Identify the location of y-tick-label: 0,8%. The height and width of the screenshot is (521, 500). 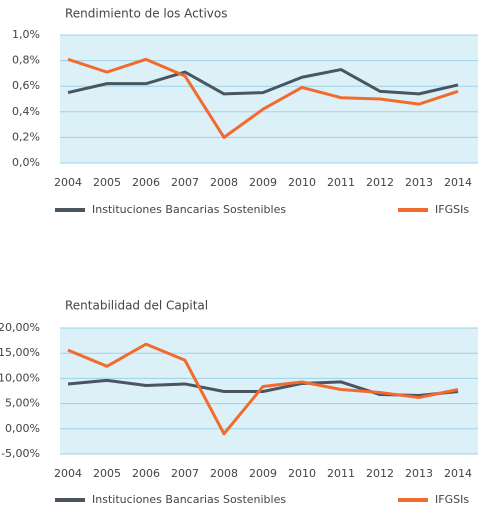
(26, 60).